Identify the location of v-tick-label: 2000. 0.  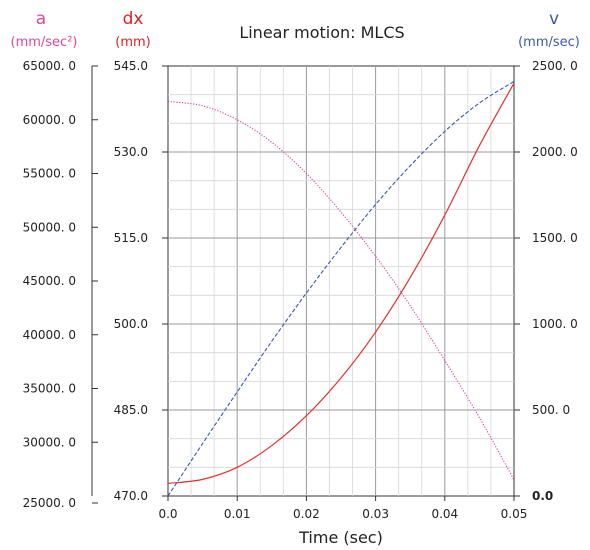
(555, 152).